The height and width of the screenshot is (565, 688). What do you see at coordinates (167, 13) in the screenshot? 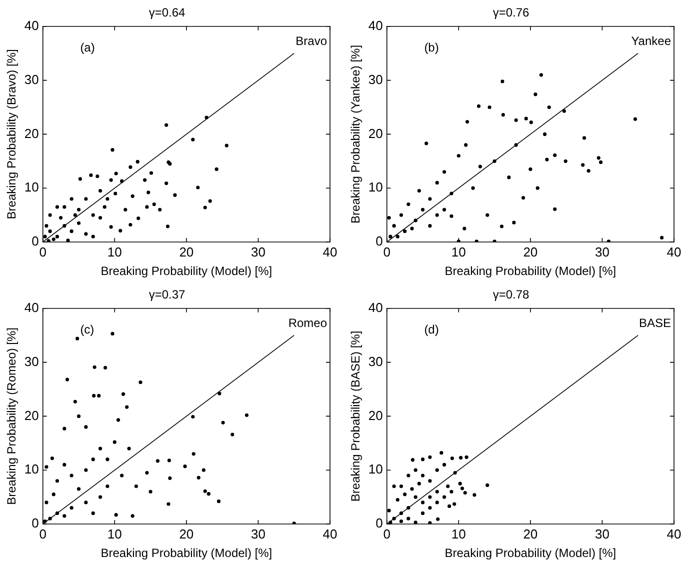
I see `chart-title: γ=0.64` at bounding box center [167, 13].